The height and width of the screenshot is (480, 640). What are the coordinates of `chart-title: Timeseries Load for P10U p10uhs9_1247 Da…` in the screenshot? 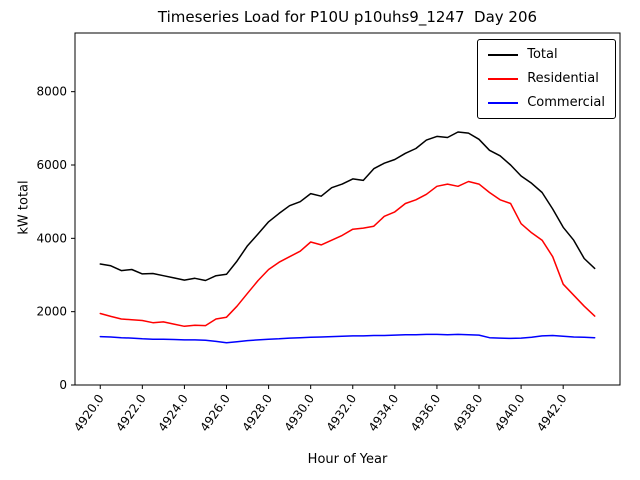 It's located at (347, 17).